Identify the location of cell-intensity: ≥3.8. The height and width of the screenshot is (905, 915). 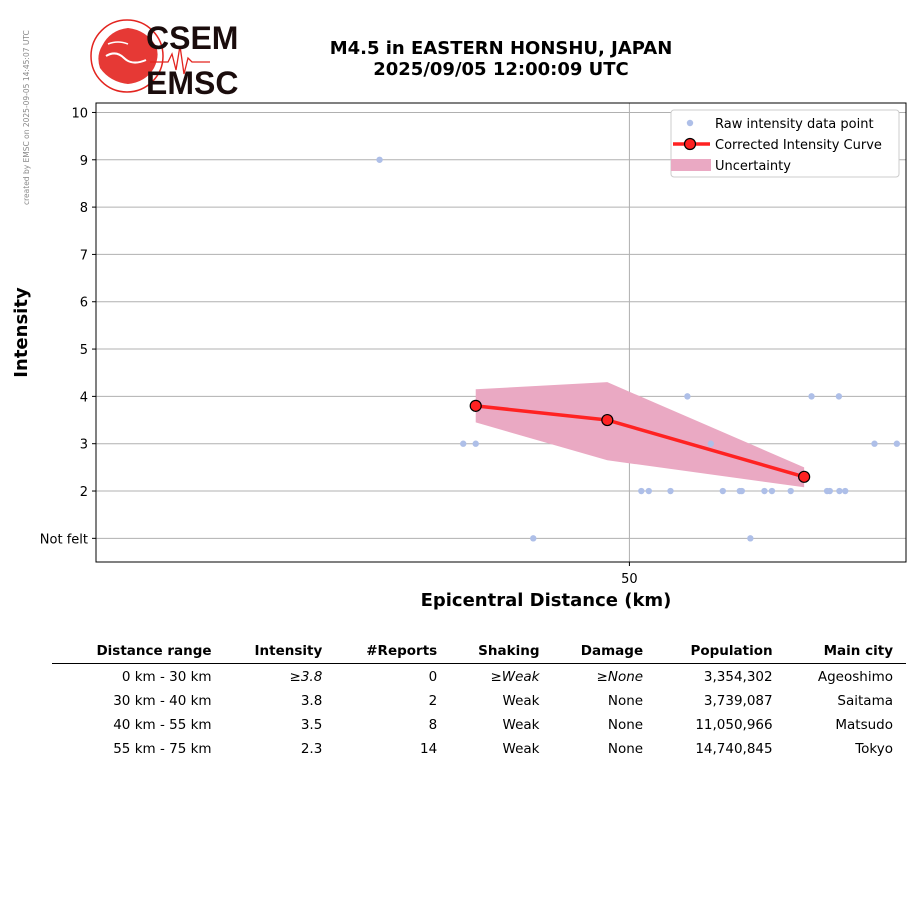
(306, 676).